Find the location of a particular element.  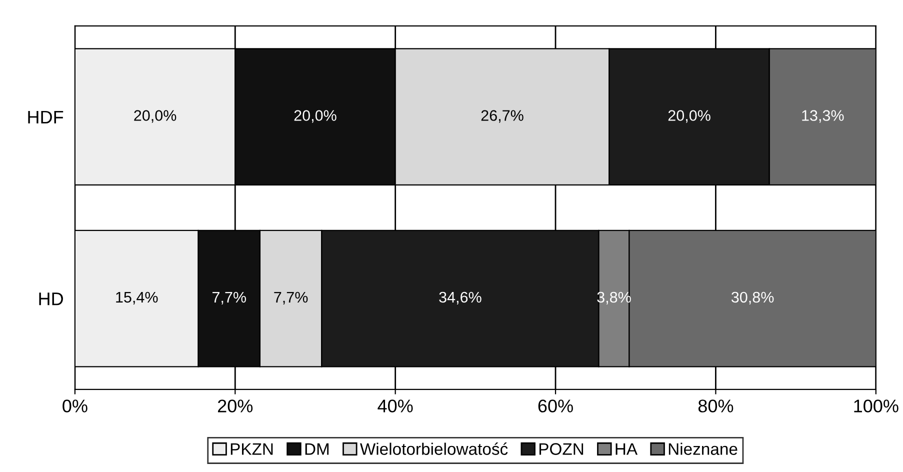

y-tick-label: HD is located at coordinates (51, 299).